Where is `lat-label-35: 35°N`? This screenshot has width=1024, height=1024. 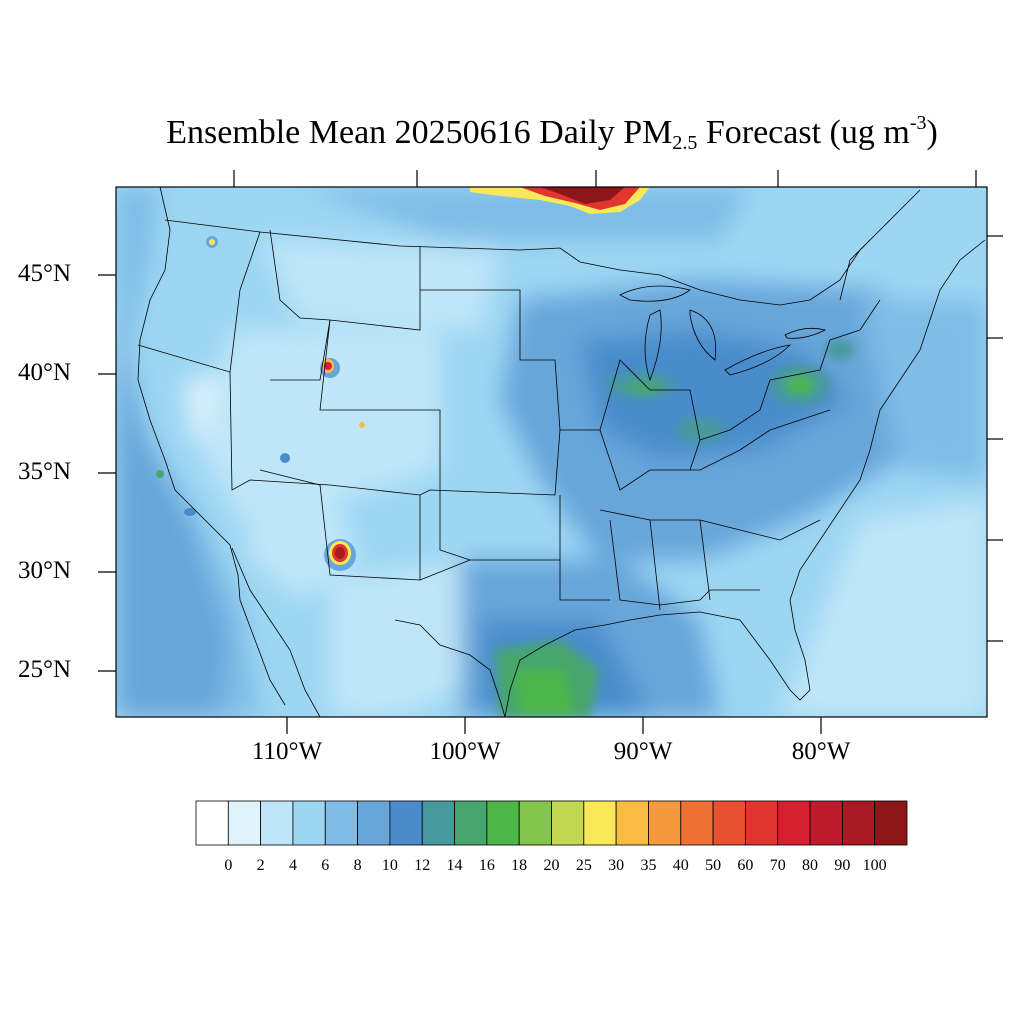
lat-label-35: 35°N is located at coordinates (45, 471).